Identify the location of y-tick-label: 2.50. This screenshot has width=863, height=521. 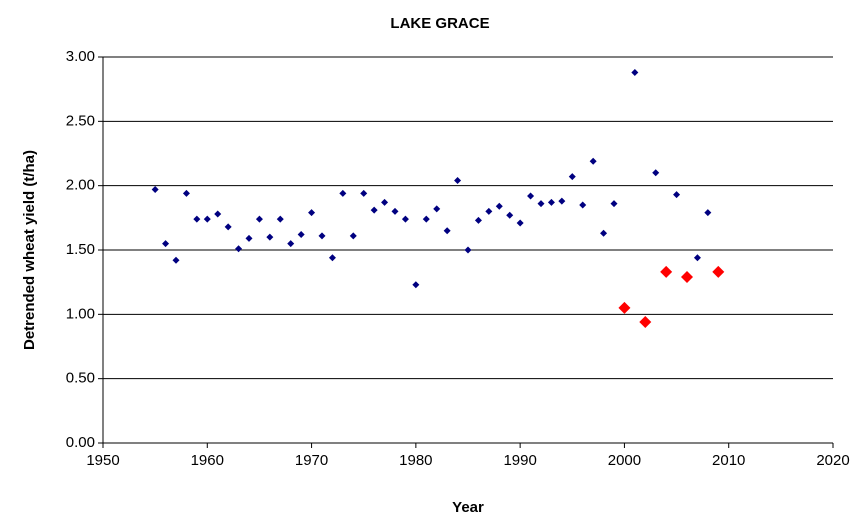
(80, 120).